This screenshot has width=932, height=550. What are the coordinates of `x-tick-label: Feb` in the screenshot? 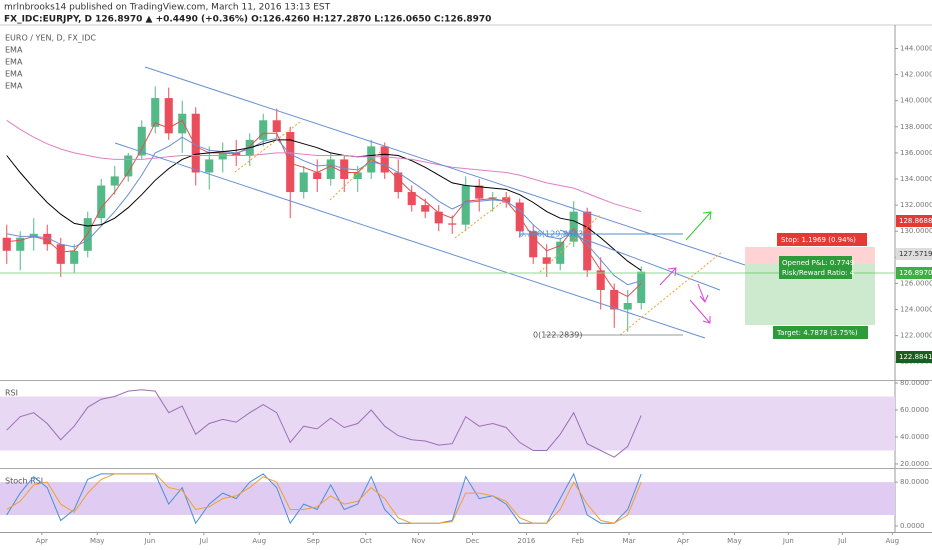 It's located at (578, 541).